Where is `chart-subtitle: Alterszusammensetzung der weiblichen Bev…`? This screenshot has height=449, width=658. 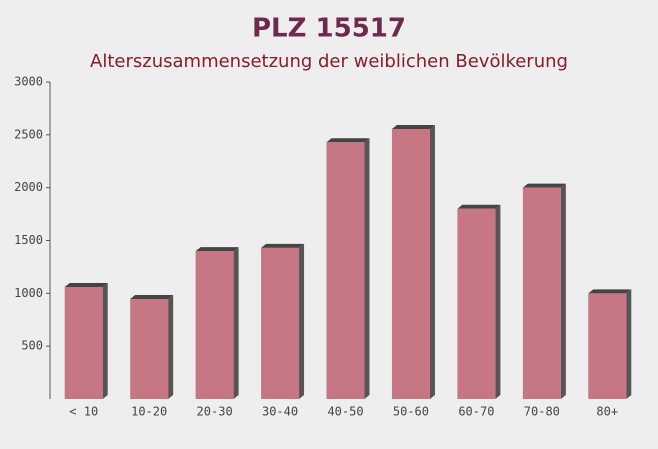
chart-subtitle: Alterszusammensetzung der weiblichen Bev… is located at coordinates (329, 61).